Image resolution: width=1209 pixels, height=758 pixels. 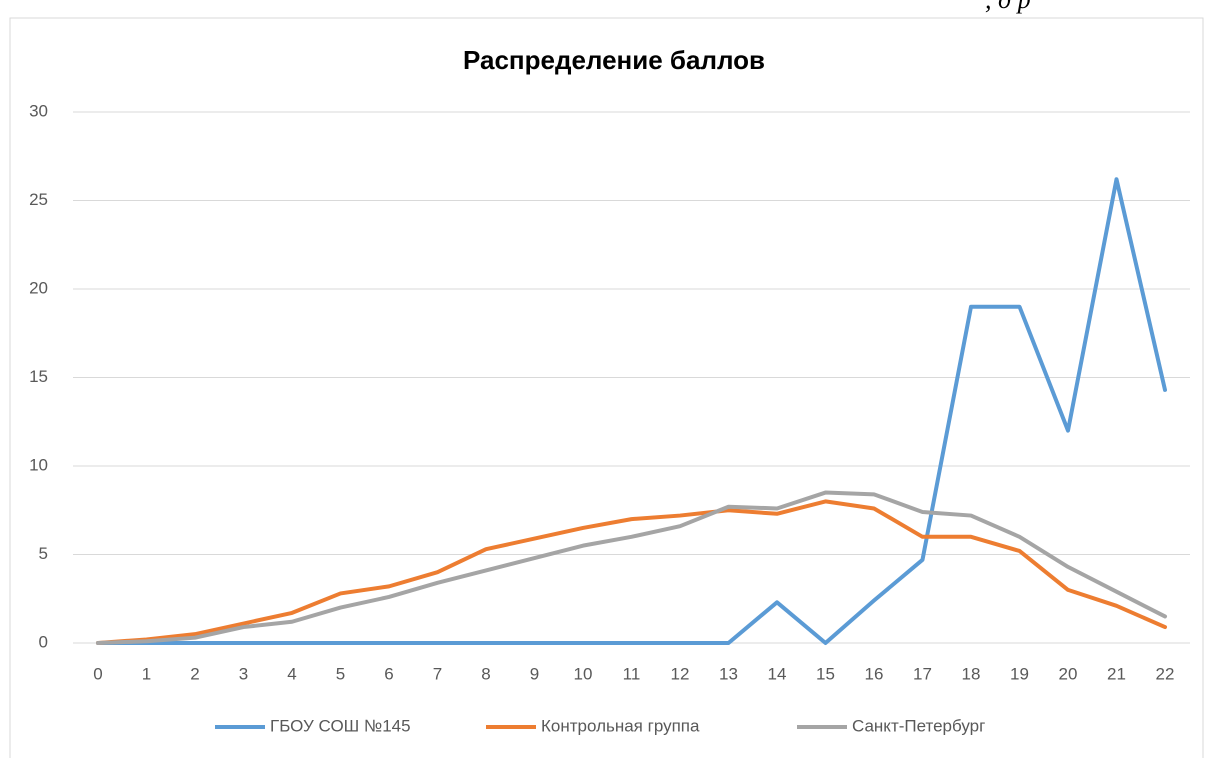 What do you see at coordinates (437, 673) in the screenshot?
I see `x-tick-label: 7` at bounding box center [437, 673].